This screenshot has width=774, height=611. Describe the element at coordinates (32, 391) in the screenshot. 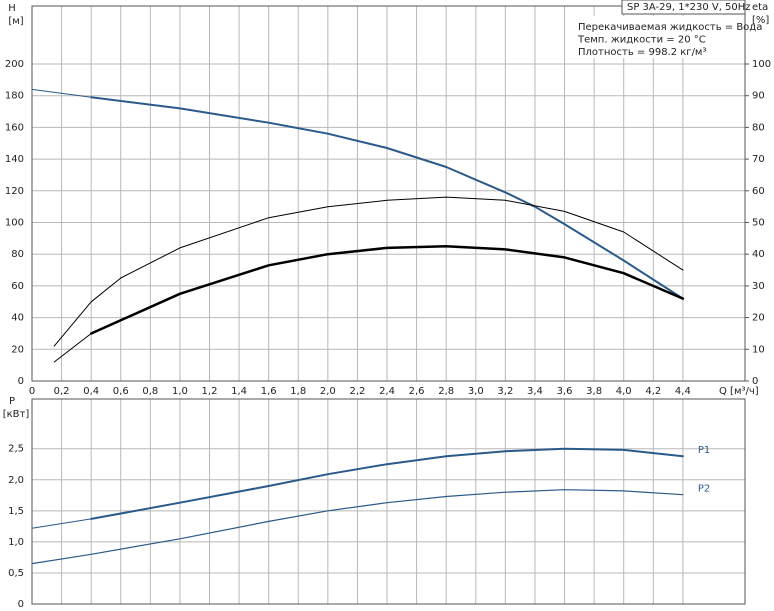

I see `x-tick-label: 0` at that location.